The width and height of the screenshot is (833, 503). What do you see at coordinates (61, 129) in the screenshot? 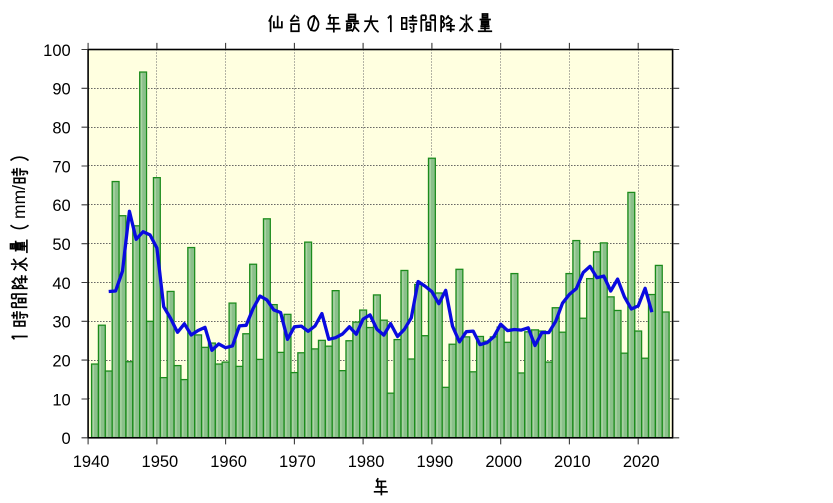
I see `svg-text: 80` at bounding box center [61, 129].